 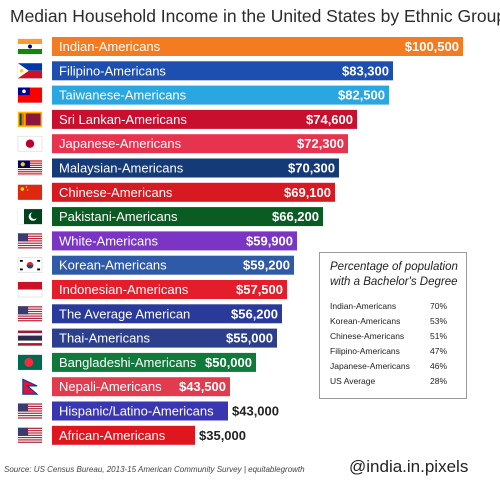 What do you see at coordinates (311, 168) in the screenshot?
I see `bar-value-label: $70,300` at bounding box center [311, 168].